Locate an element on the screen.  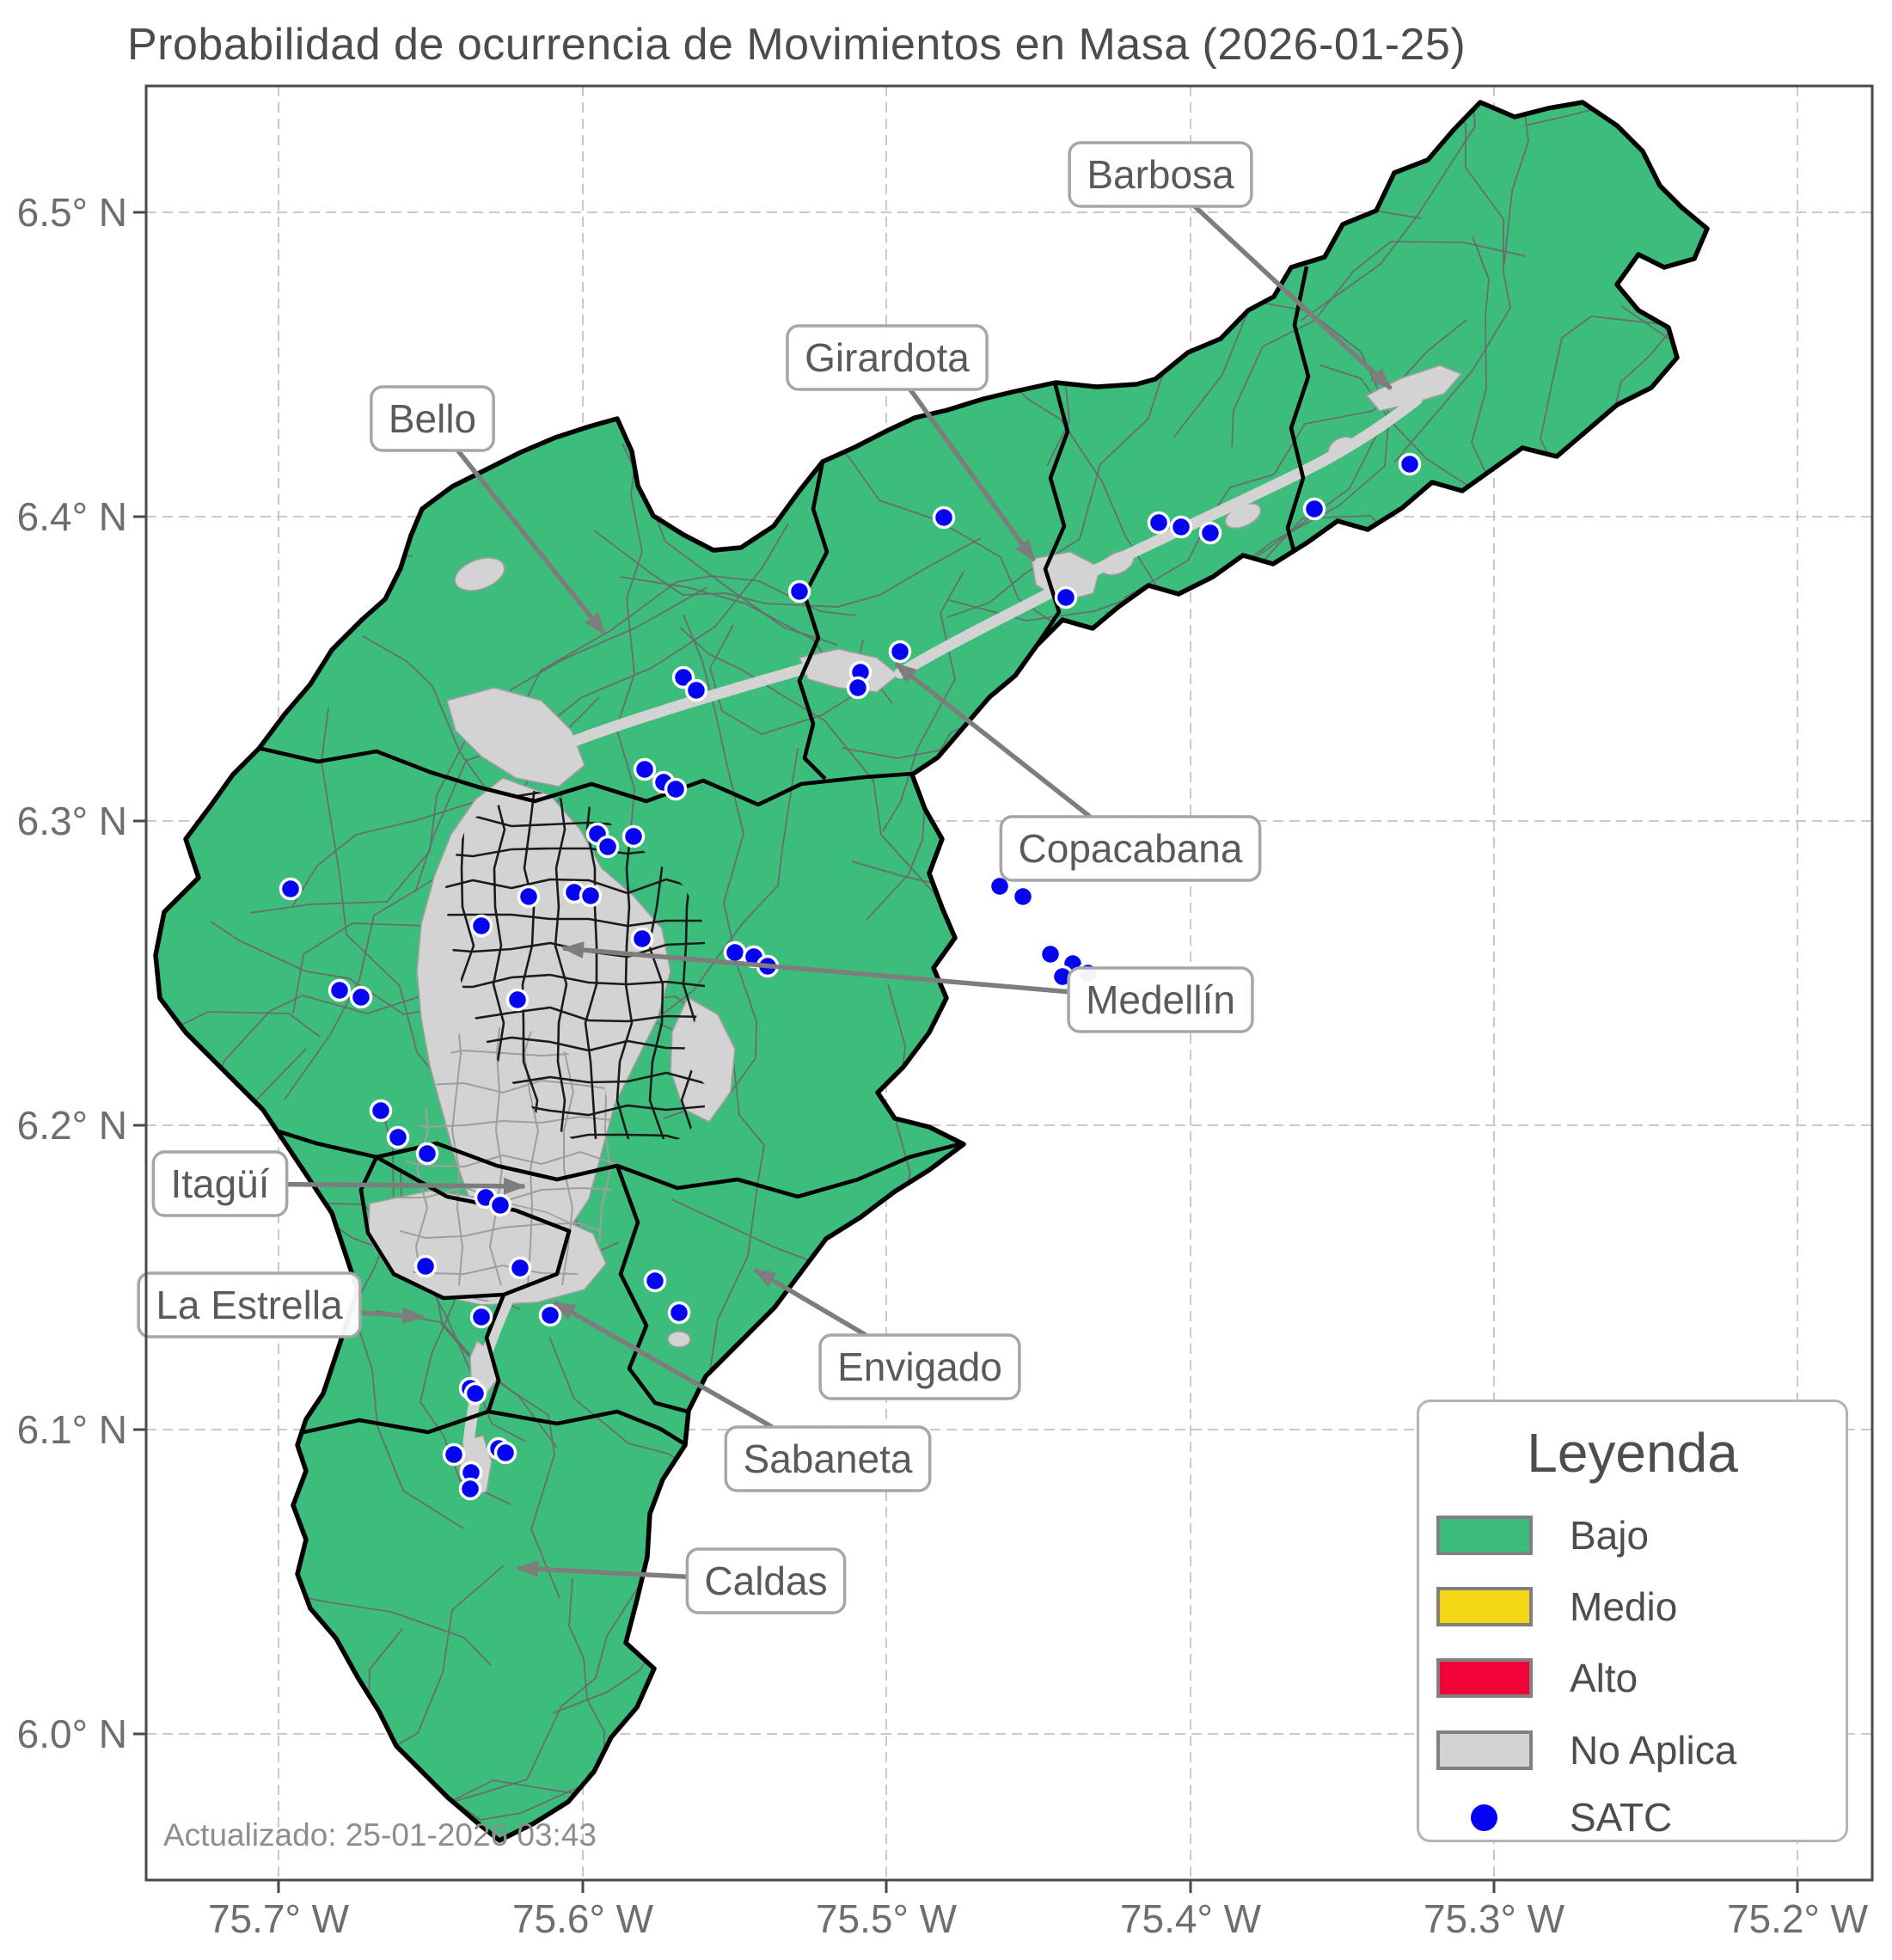
border-medellin-bello is located at coordinates (585, 776).